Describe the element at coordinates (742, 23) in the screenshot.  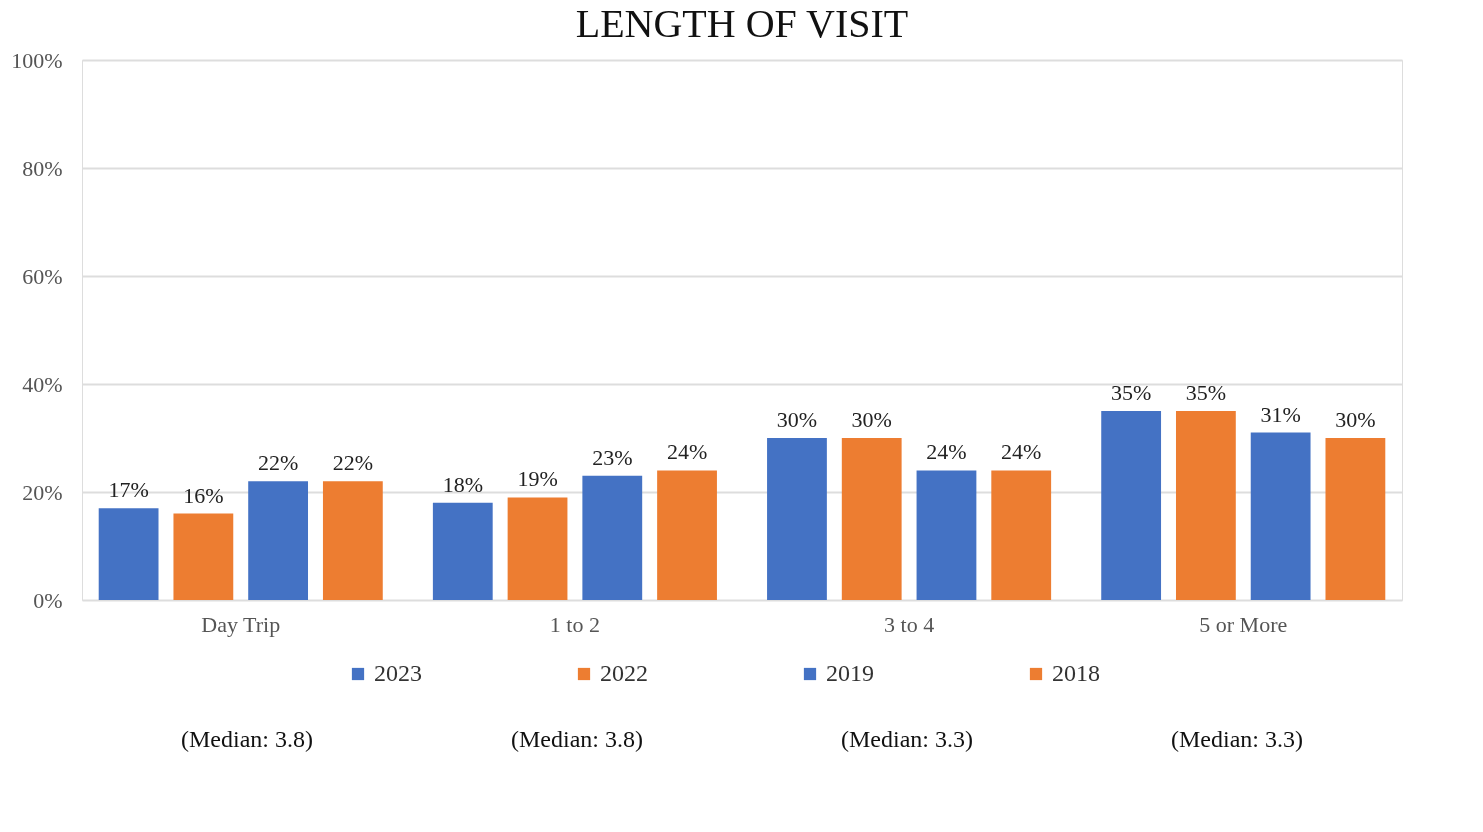
I see `chart-title: LENGTH OF VISIT` at that location.